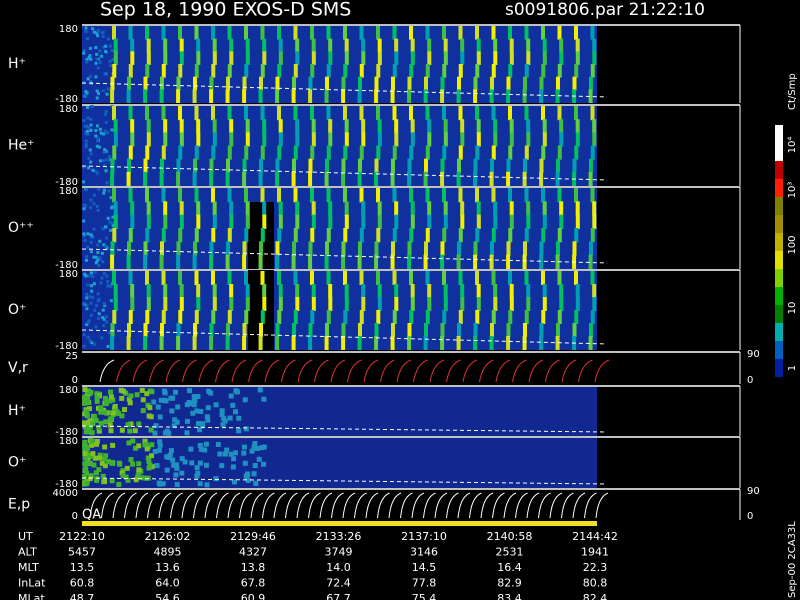  Describe the element at coordinates (168, 536) in the screenshot. I see `table-cell: 2126:02` at that location.